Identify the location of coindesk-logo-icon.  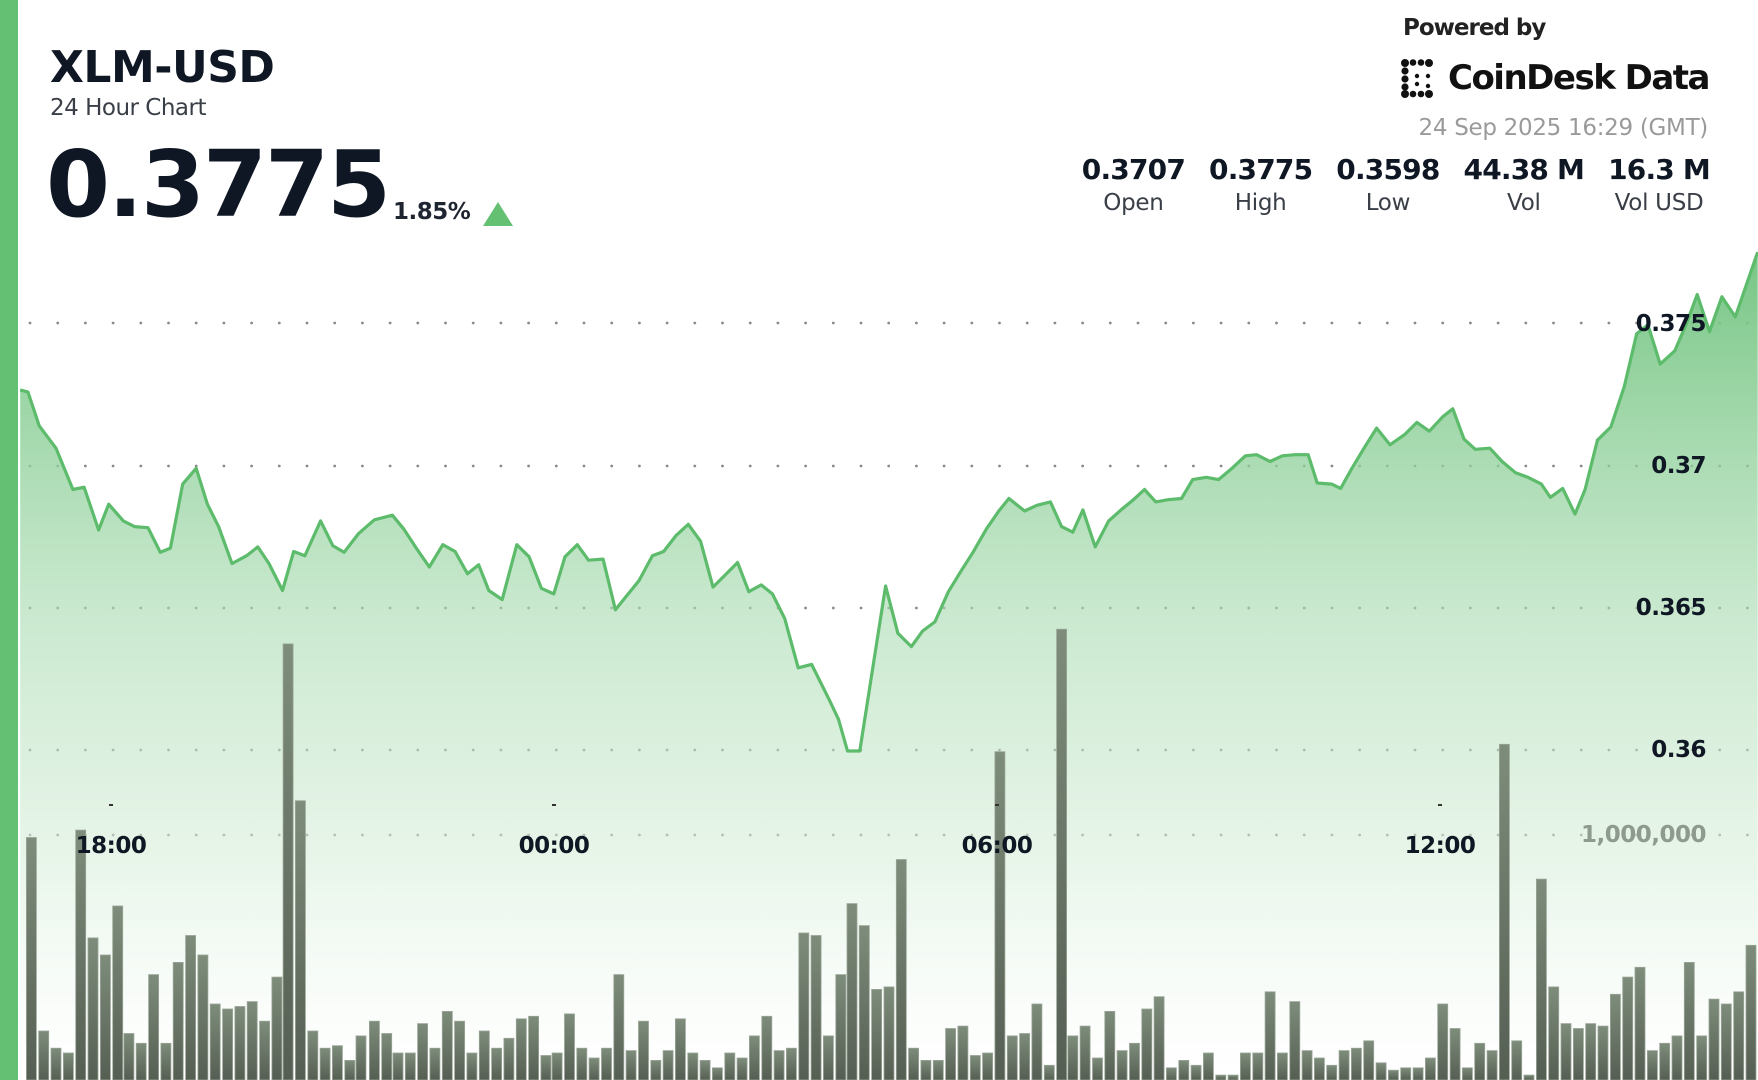
(1417, 78).